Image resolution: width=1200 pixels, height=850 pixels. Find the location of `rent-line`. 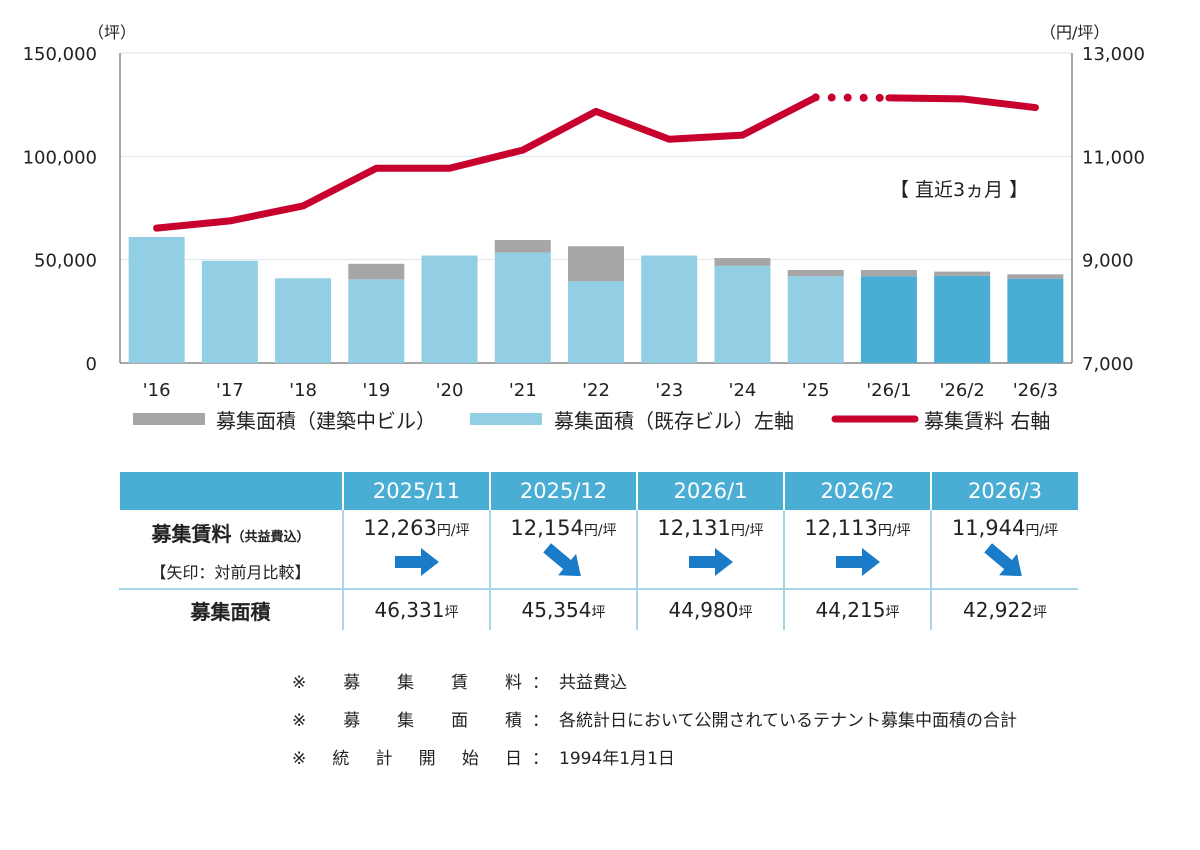

rent-line is located at coordinates (486, 162).